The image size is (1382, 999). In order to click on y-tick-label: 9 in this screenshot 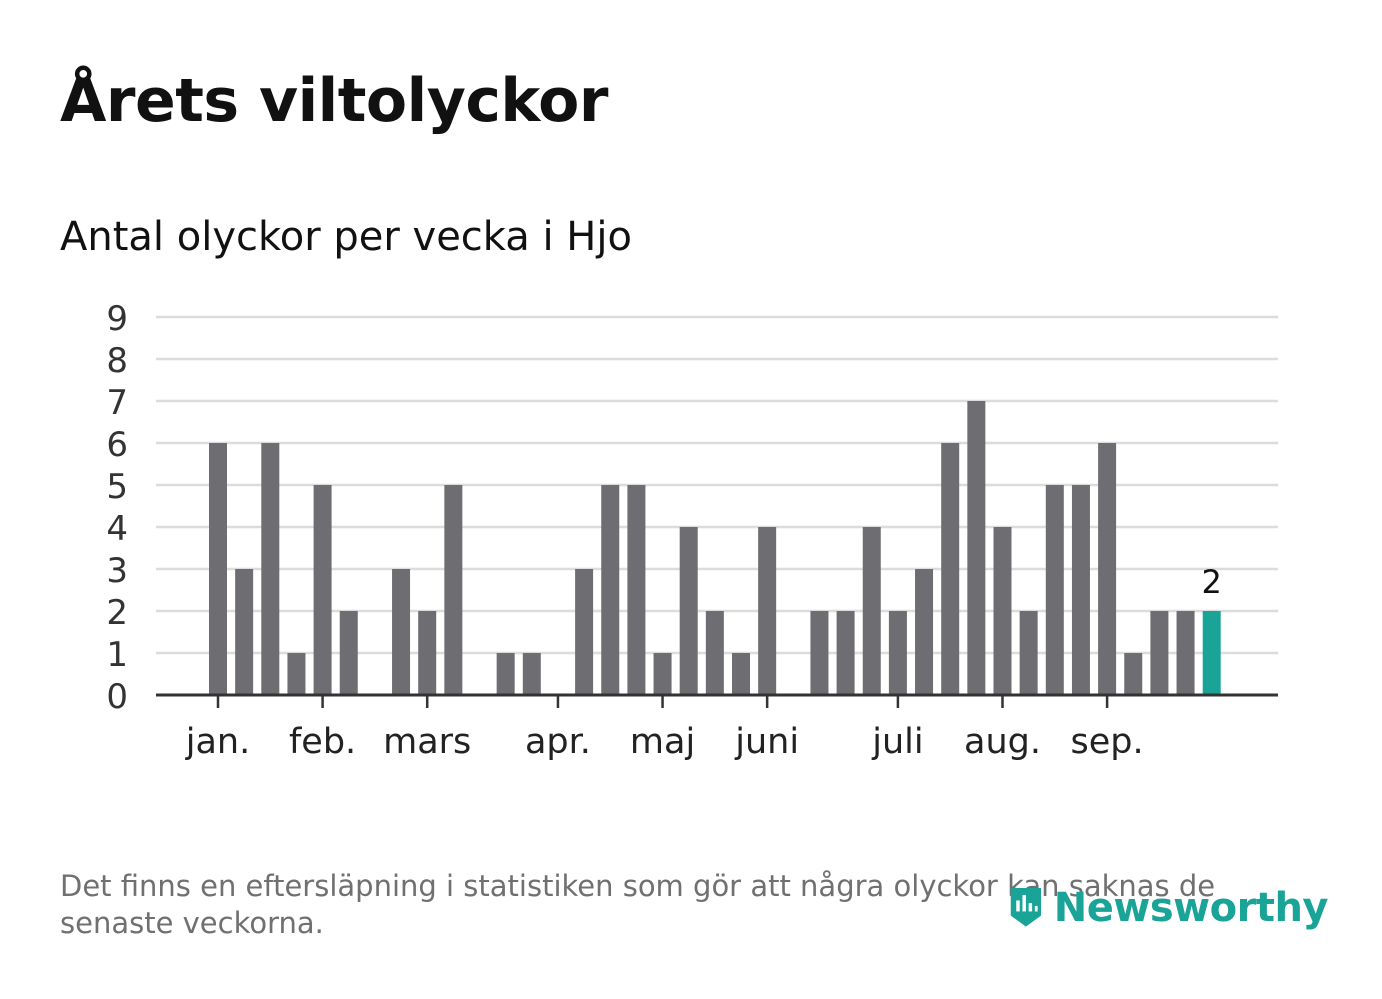, I will do `click(117, 319)`.